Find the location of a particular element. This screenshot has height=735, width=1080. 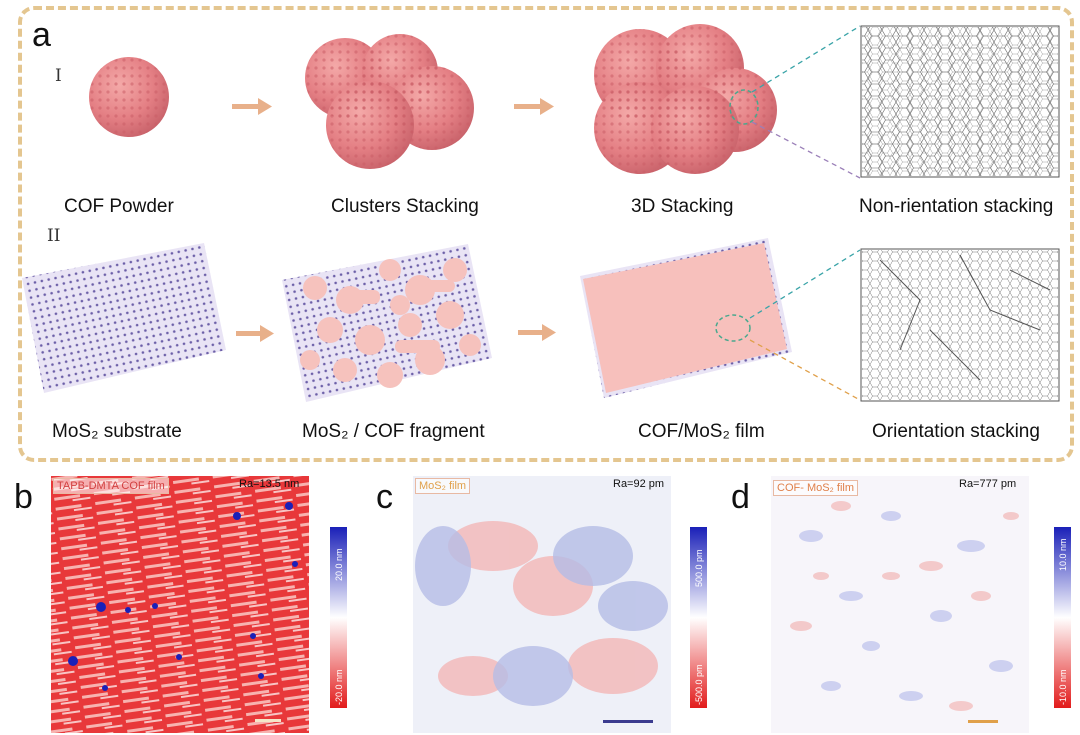

ra-value-b: Ra=13.5 nm is located at coordinates (269, 484).